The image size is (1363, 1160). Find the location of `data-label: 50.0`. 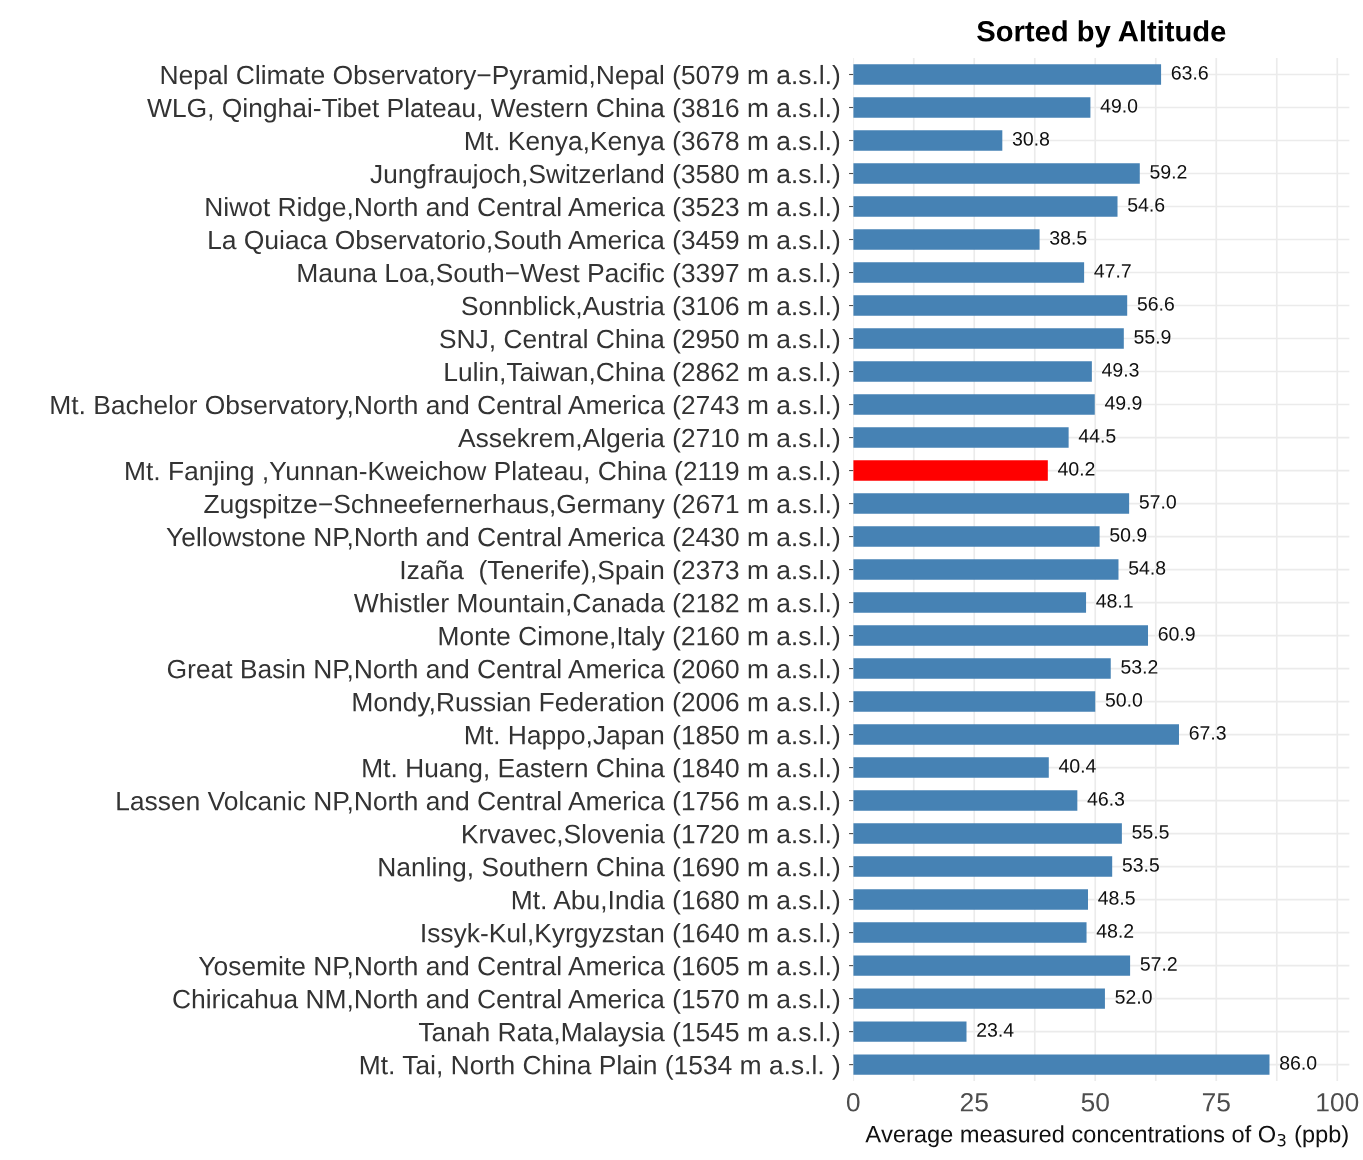

data-label: 50.0 is located at coordinates (1124, 700).